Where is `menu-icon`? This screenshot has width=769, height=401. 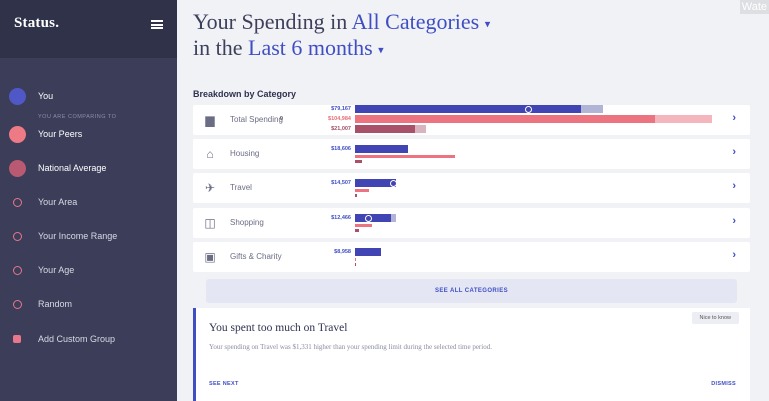 menu-icon is located at coordinates (157, 24).